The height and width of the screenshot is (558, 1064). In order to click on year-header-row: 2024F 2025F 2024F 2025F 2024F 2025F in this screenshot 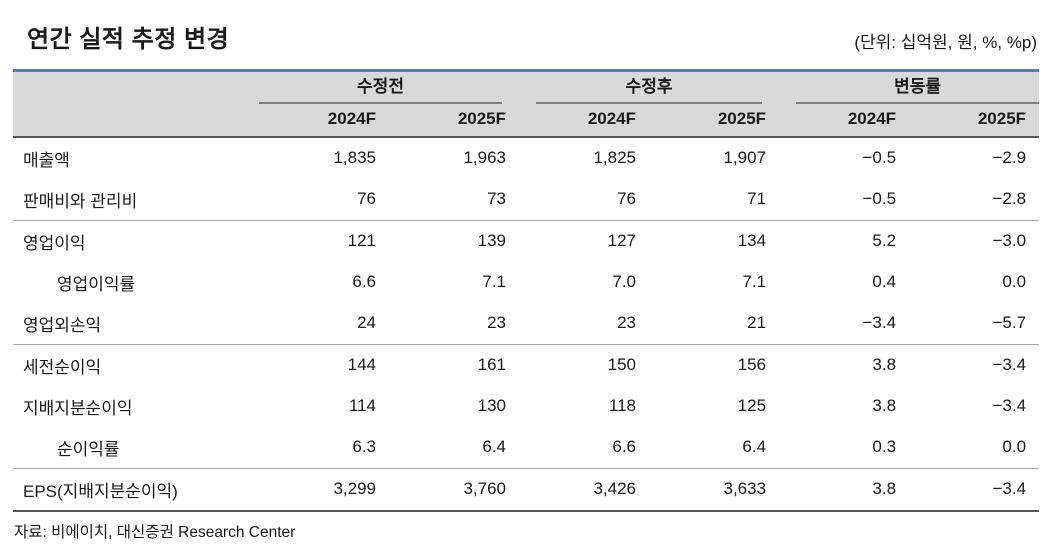, I will do `click(526, 120)`.